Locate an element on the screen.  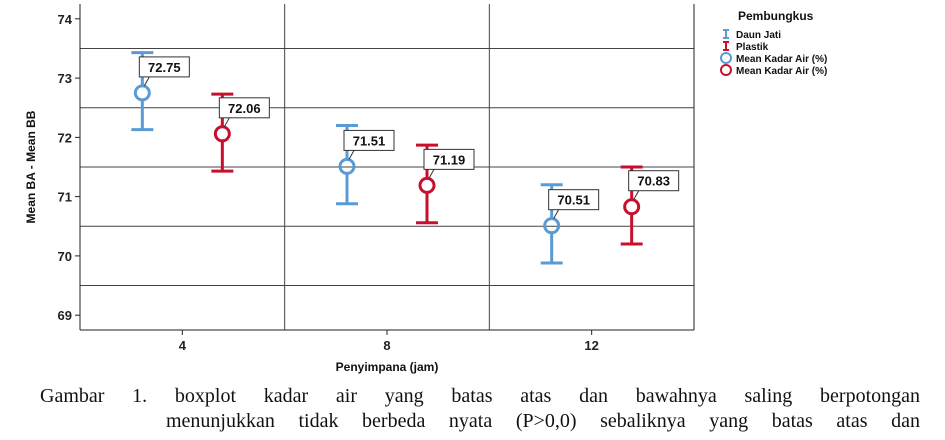
legend-item: Plastik is located at coordinates (746, 47).